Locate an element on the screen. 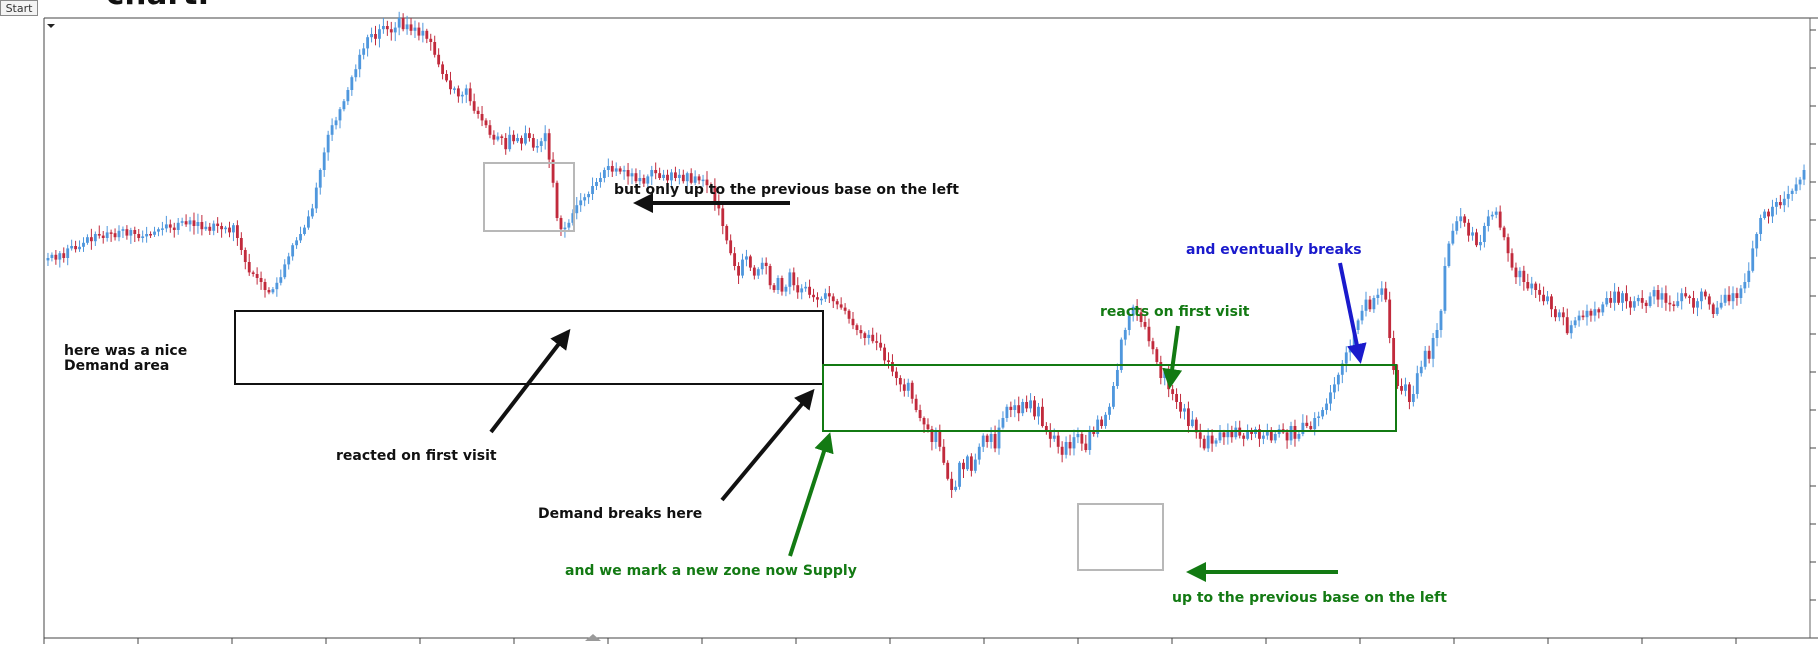 This screenshot has width=1818, height=646. note-demand-breaks: Demand breaks here is located at coordinates (620, 514).